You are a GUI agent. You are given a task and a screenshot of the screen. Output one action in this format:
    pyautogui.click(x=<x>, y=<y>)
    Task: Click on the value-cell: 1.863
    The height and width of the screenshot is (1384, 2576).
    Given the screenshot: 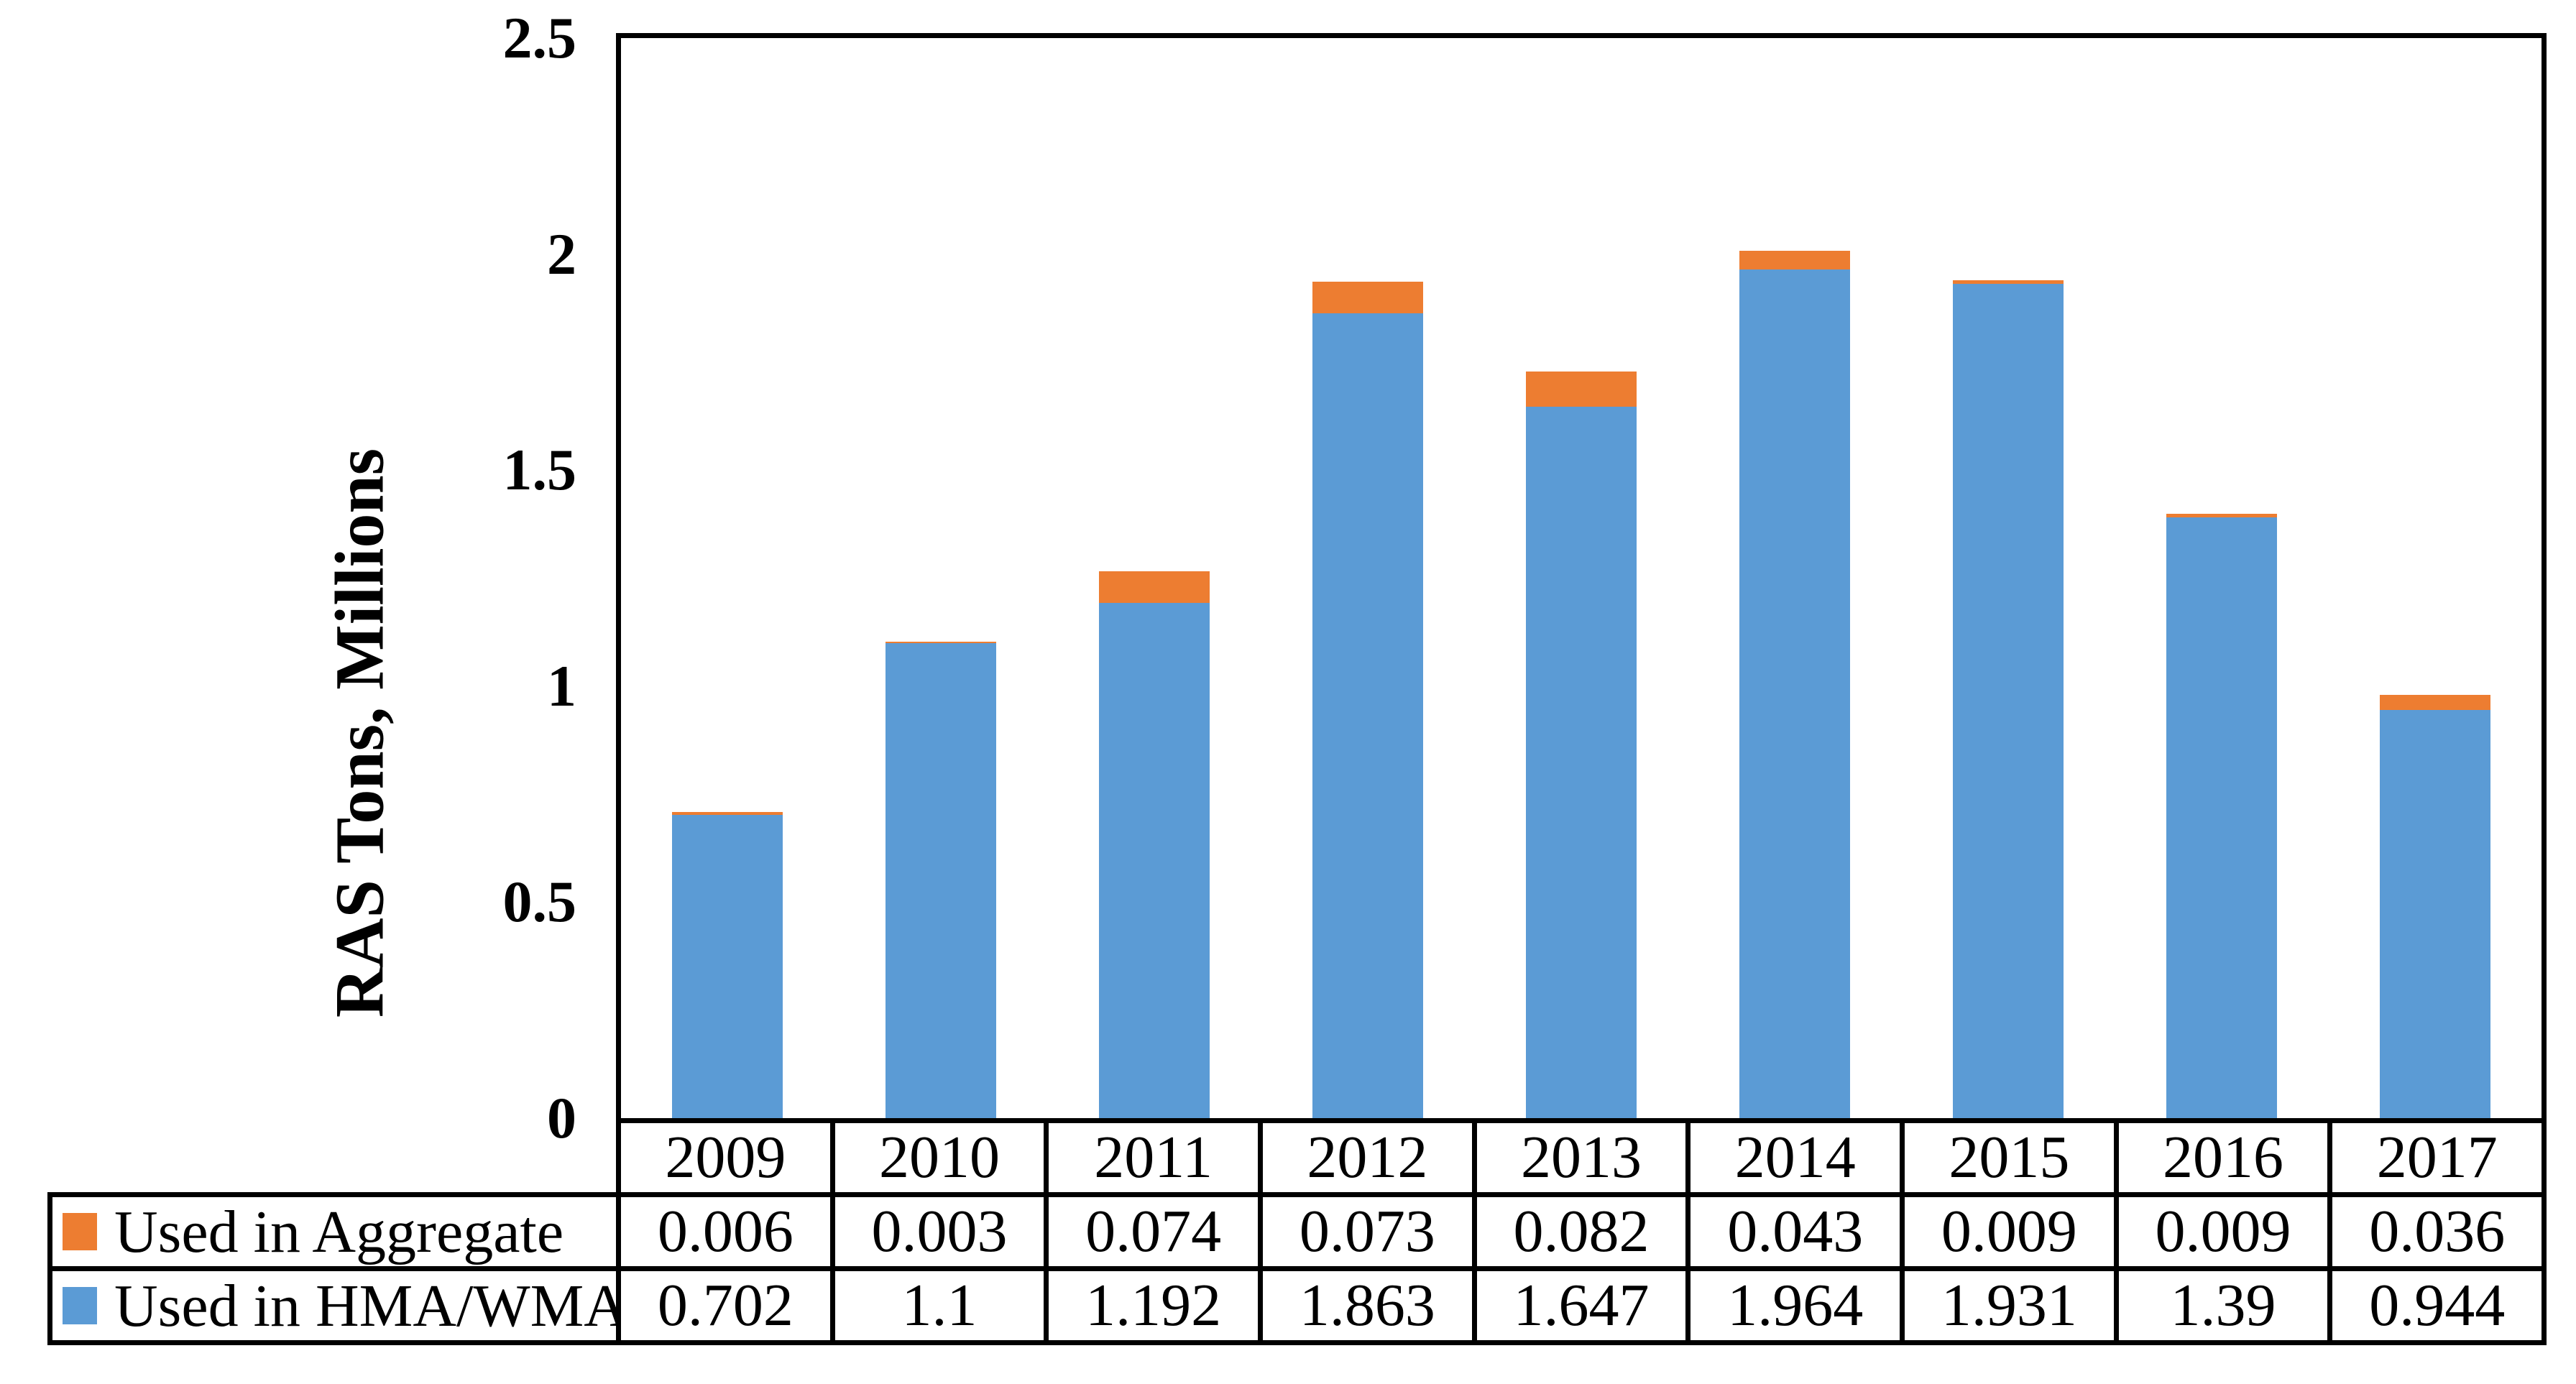 What is the action you would take?
    pyautogui.click(x=1365, y=1306)
    